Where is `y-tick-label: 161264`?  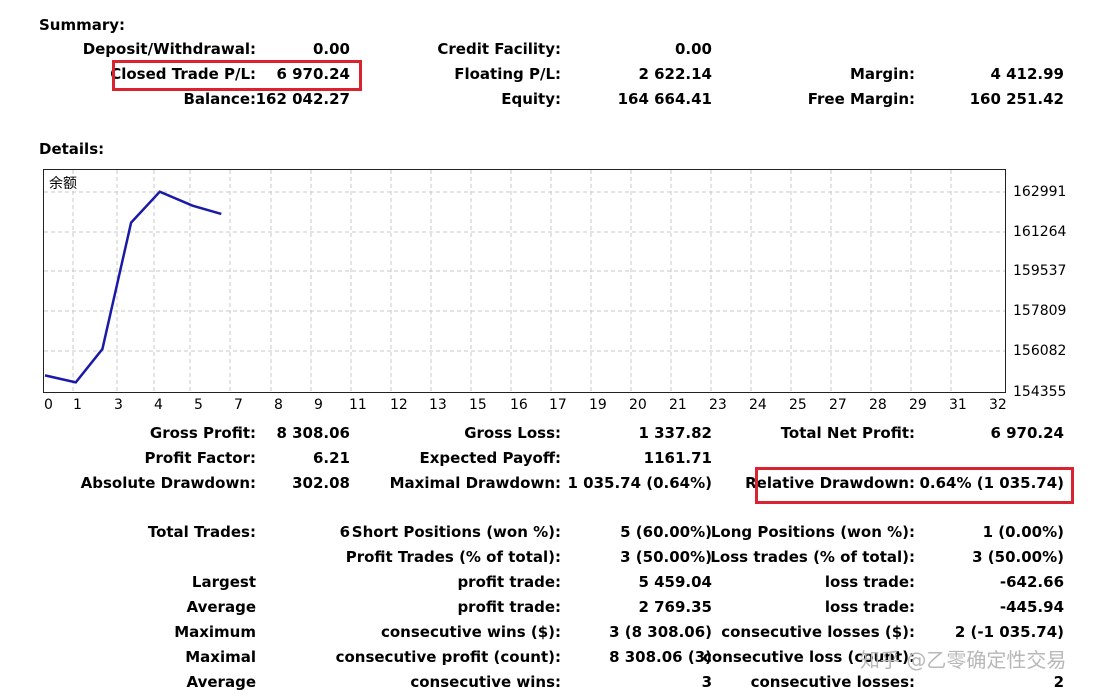 y-tick-label: 161264 is located at coordinates (1040, 232).